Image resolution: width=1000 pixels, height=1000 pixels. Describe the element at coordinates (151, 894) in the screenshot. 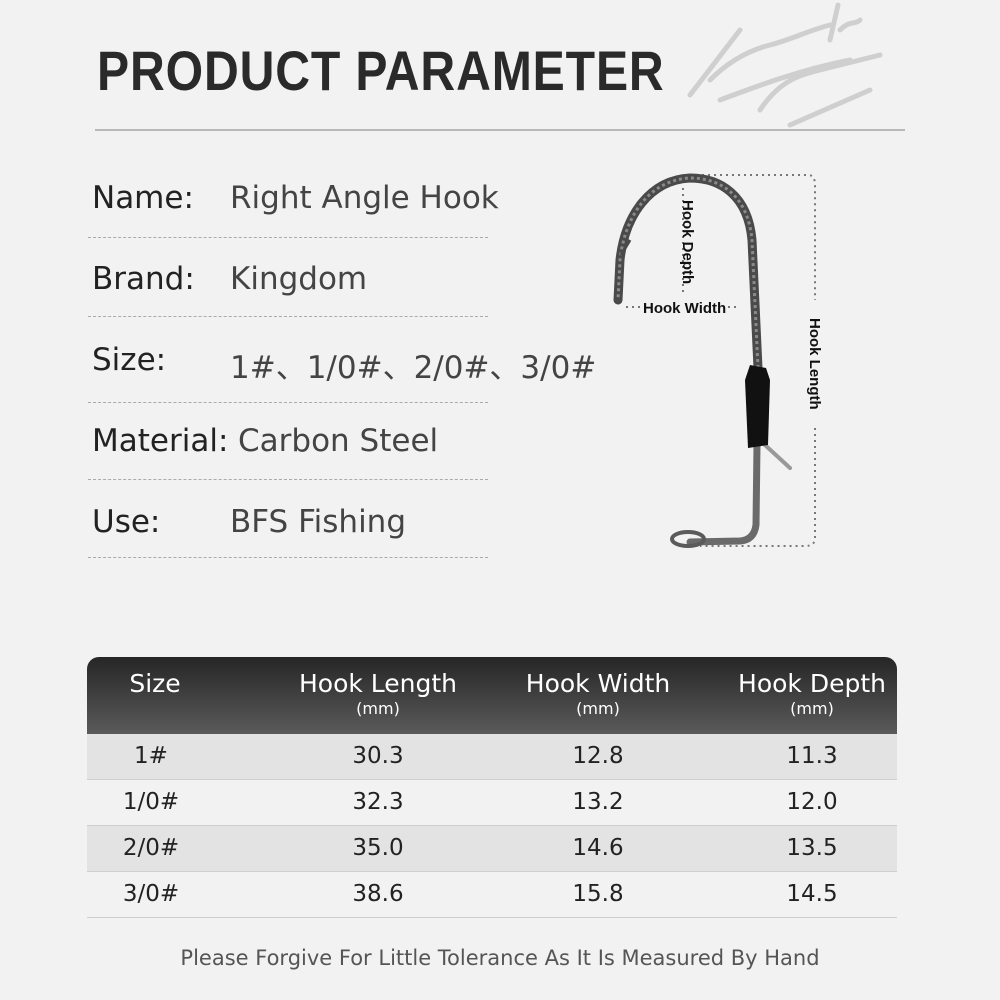

I see `cell-size: 3/0#` at that location.